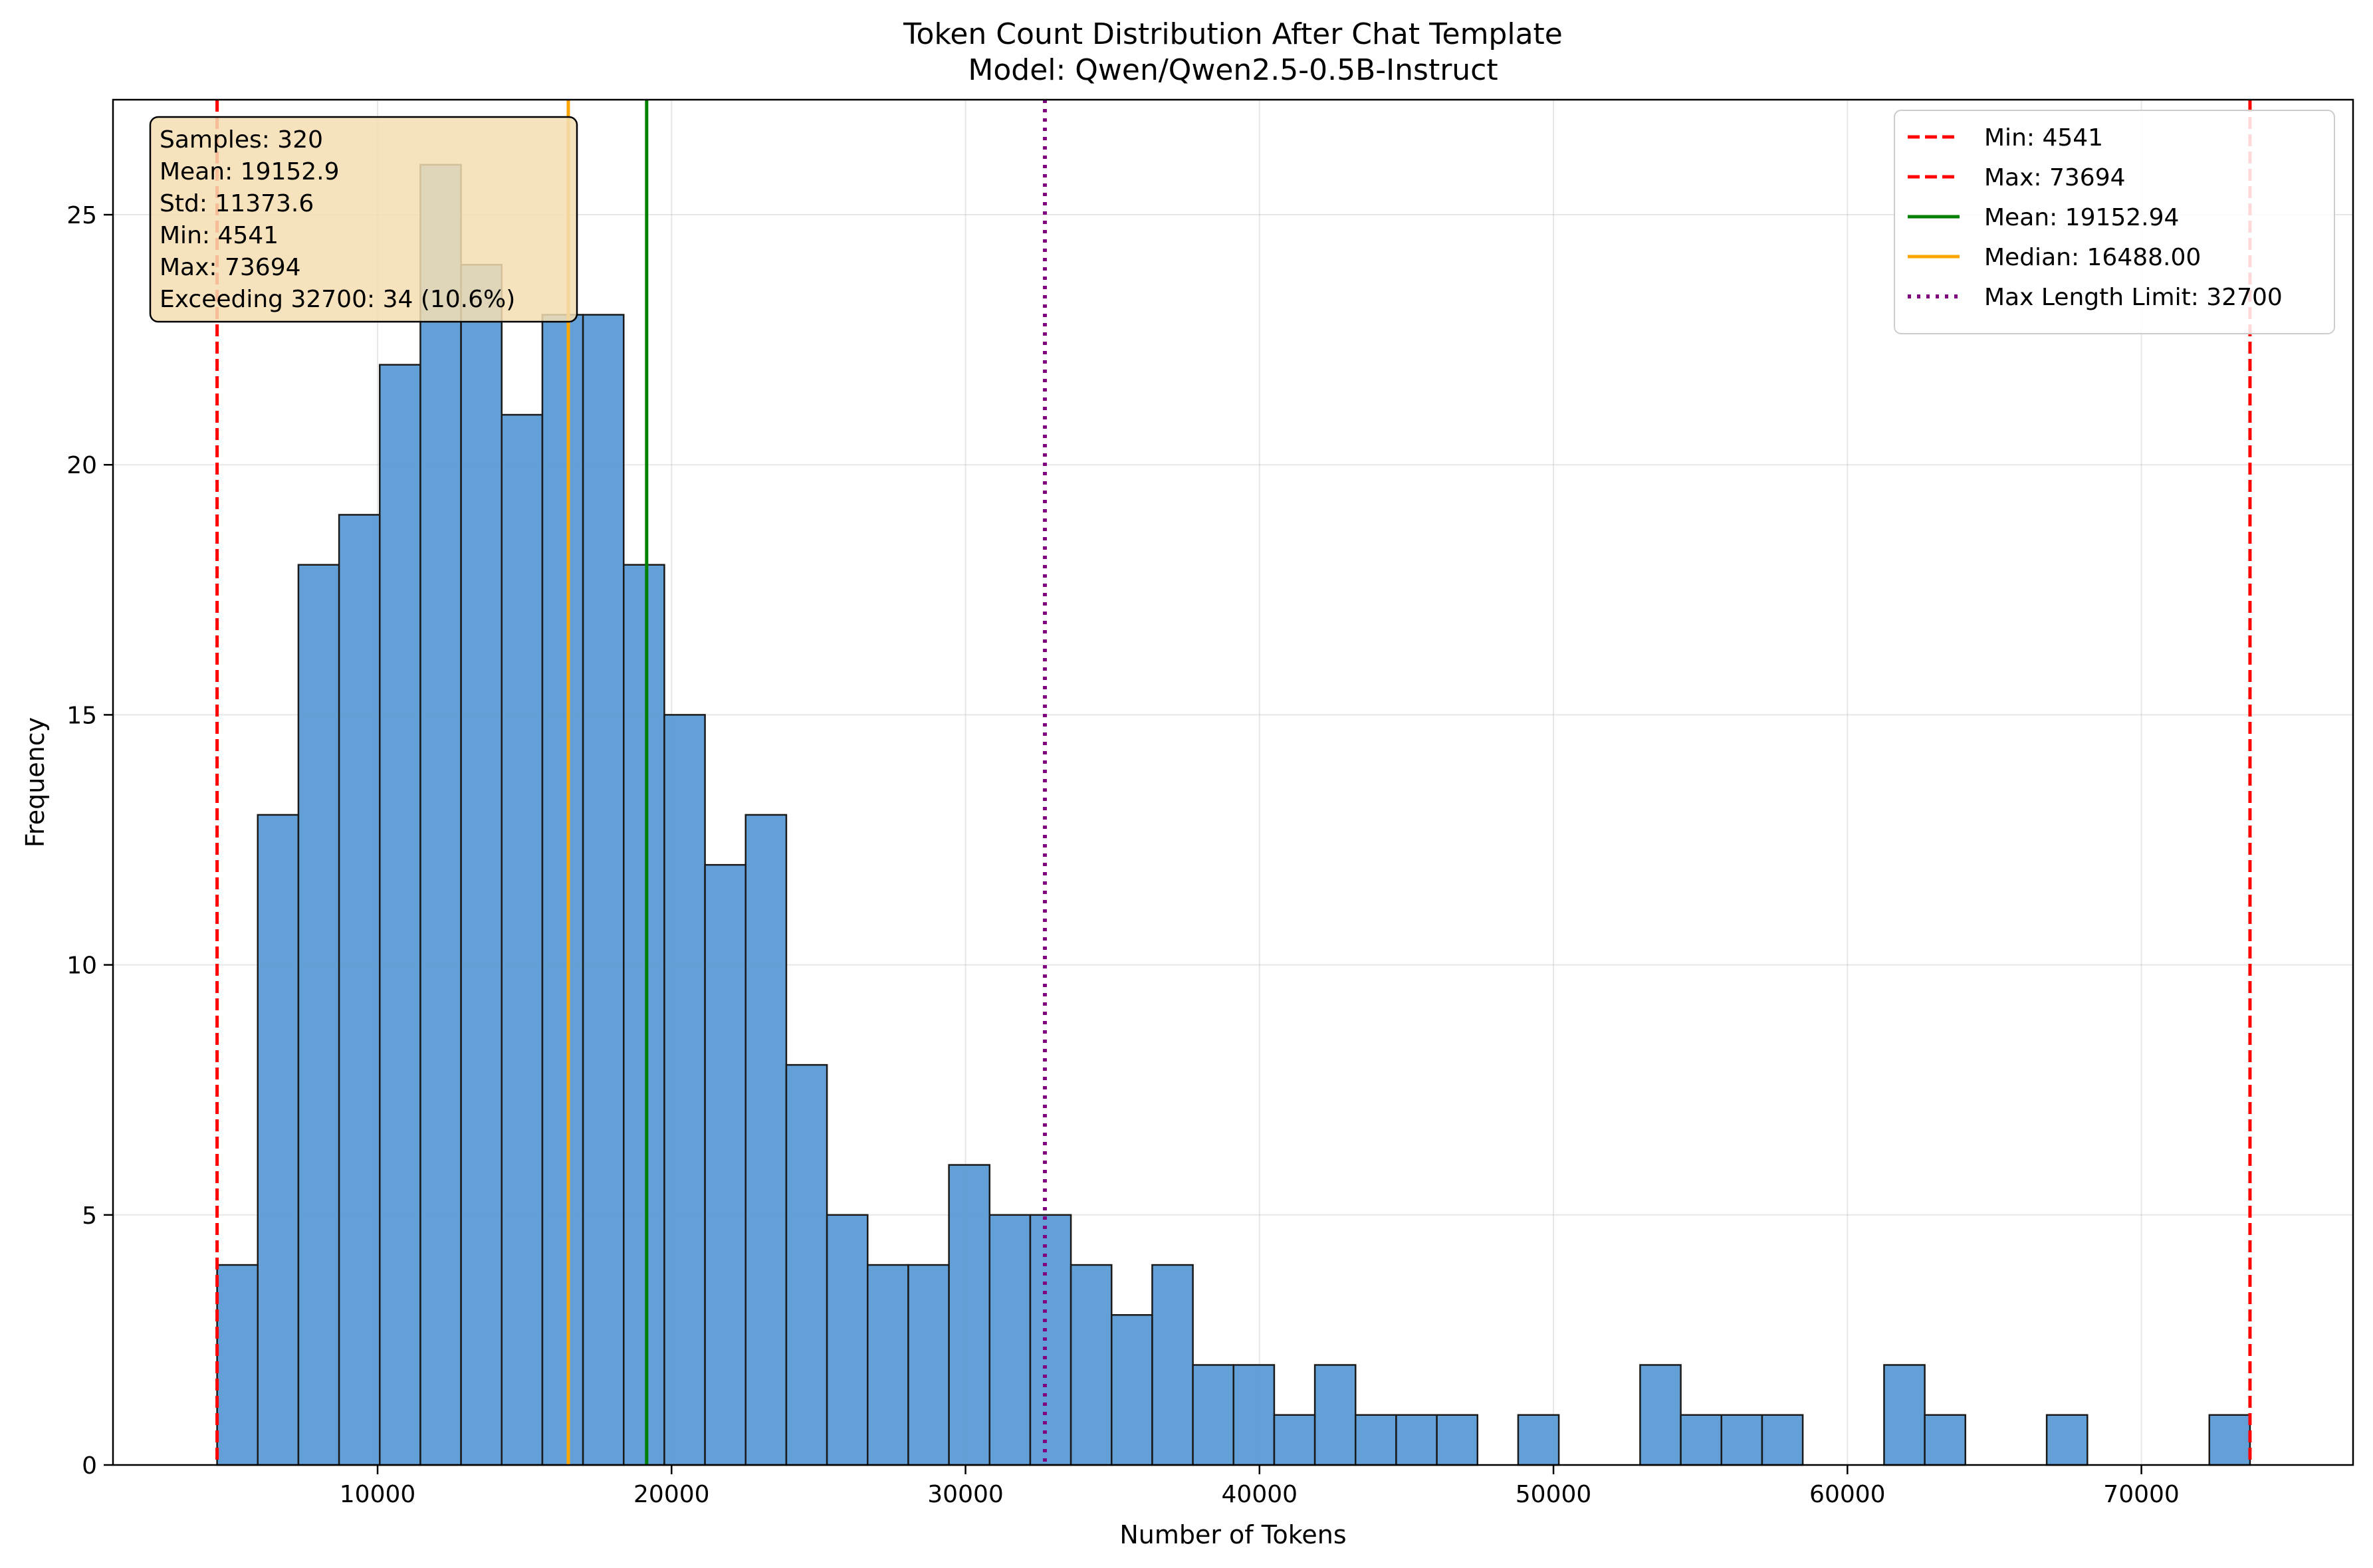 Image resolution: width=2373 pixels, height=1568 pixels. I want to click on stats-box-background, so click(363, 219).